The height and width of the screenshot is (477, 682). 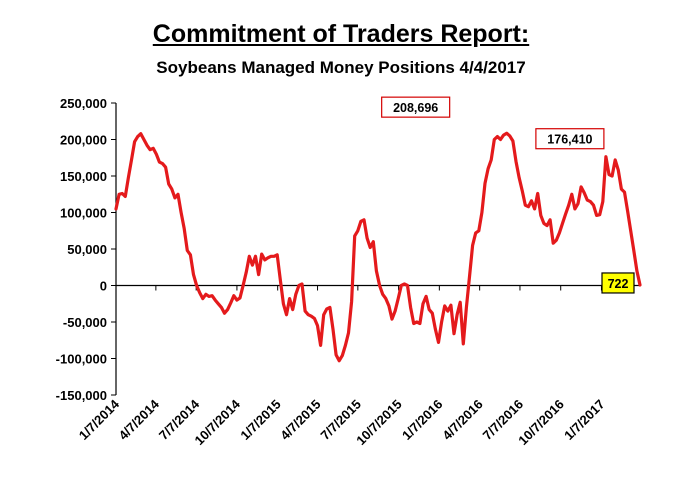 I want to click on y-tick-label: 50,000, so click(x=87, y=249).